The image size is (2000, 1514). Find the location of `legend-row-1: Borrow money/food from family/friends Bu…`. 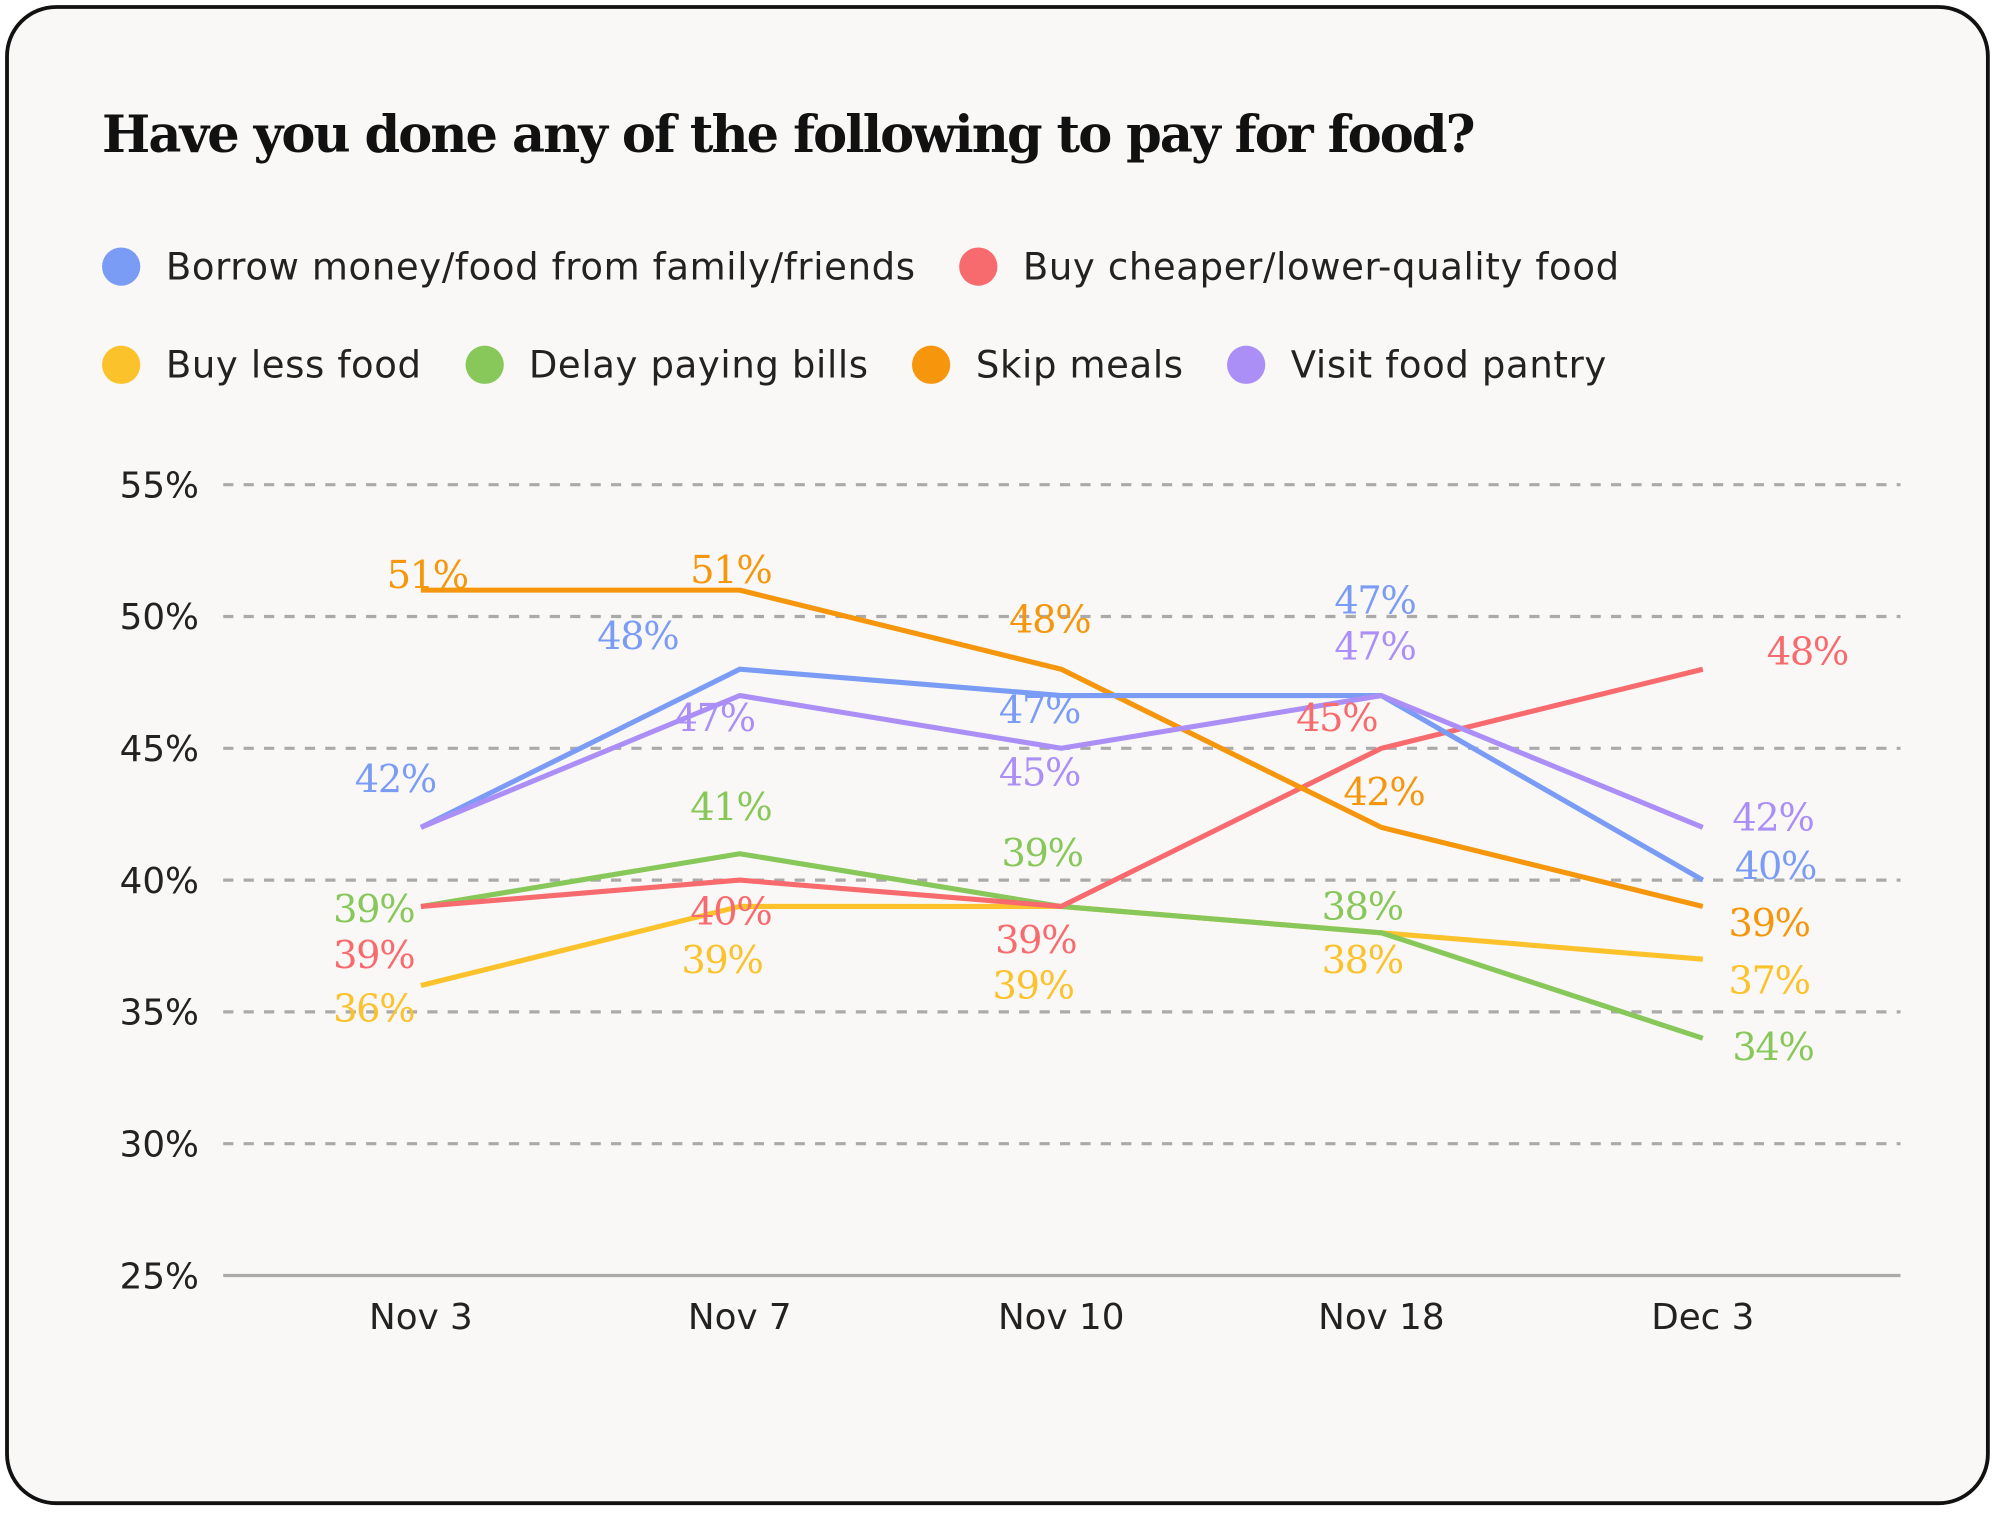

legend-row-1: Borrow money/food from family/friends Bu… is located at coordinates (882, 266).